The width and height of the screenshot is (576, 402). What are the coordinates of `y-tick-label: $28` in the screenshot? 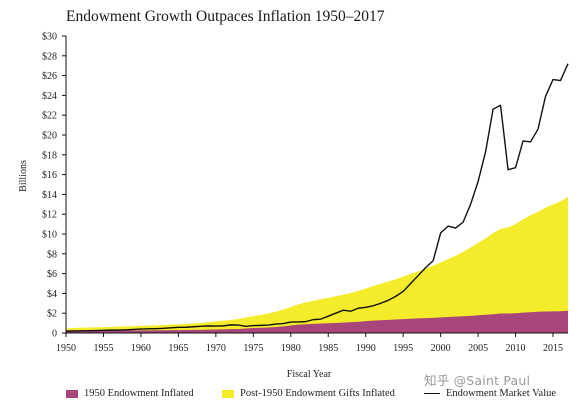 It's located at (49, 56).